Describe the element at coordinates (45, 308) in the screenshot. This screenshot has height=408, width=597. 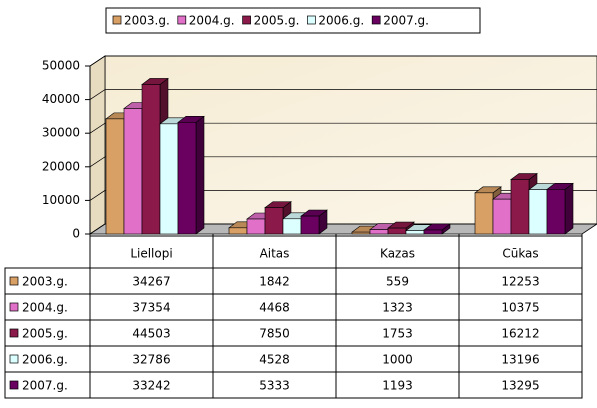
I see `row-label: 2004.g.` at that location.